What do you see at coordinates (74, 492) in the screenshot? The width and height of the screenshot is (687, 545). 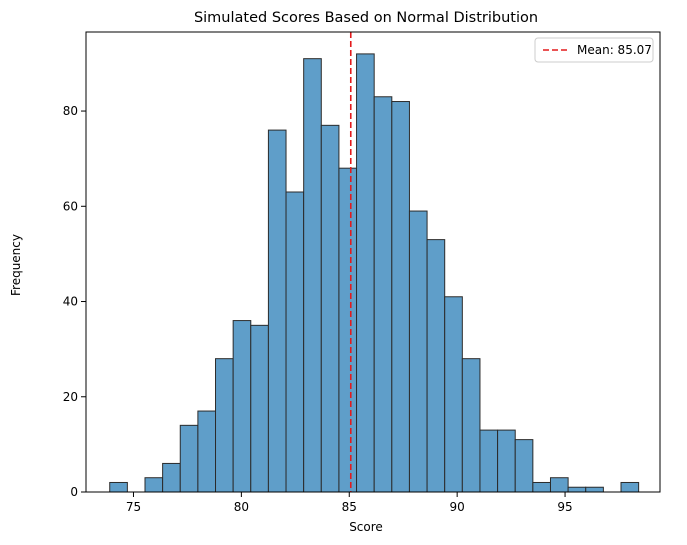 I see `y-tick-label: 0` at bounding box center [74, 492].